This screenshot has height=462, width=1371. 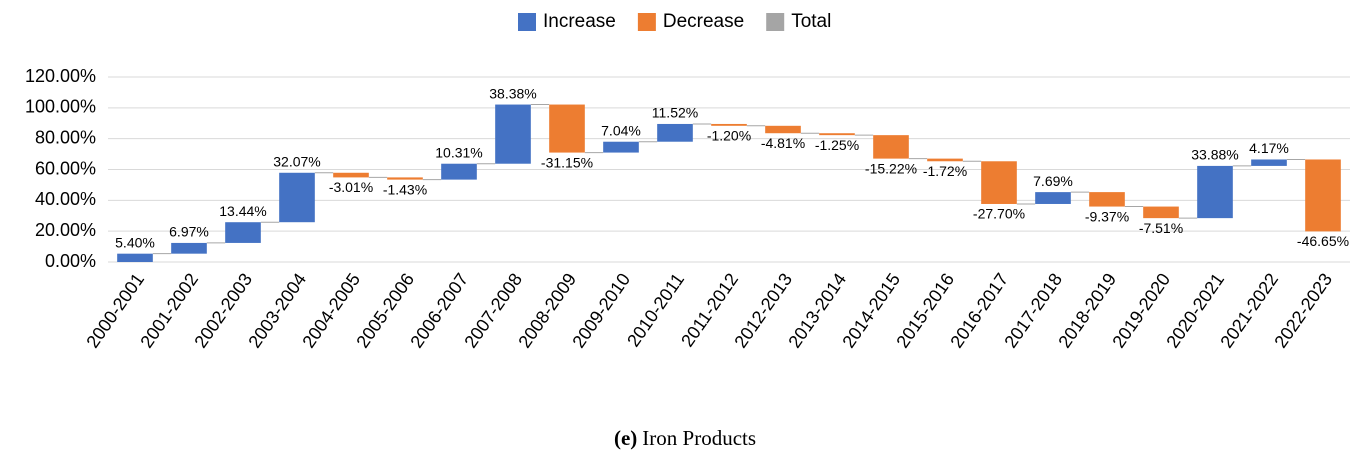 What do you see at coordinates (1214, 155) in the screenshot?
I see `value-label: 33.88%` at bounding box center [1214, 155].